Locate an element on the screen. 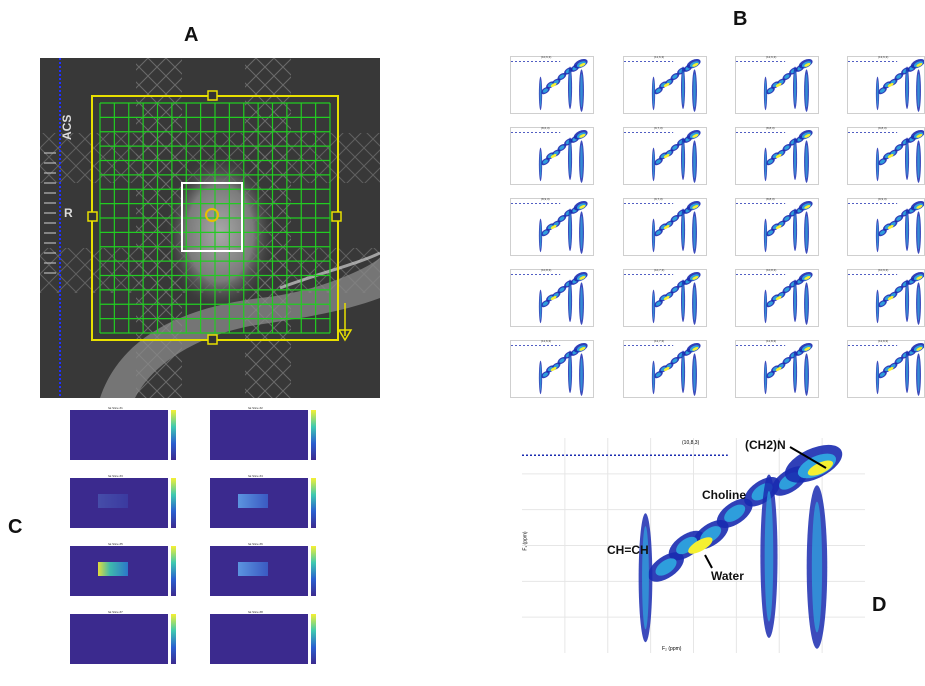 The image size is (925, 686). spectrum-d: (10,8,3) F₂ (ppm) F₁ (ppm) is located at coordinates (693, 545).